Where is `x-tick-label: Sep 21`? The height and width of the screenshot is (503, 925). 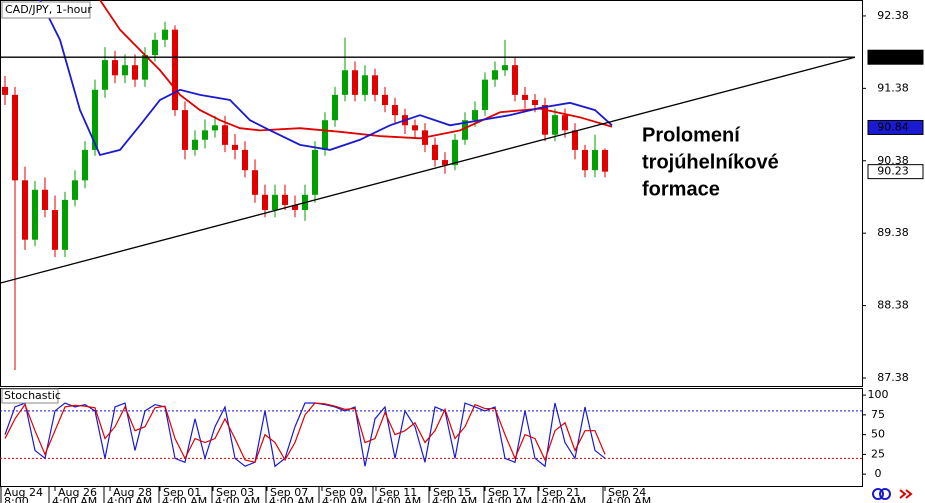 x-tick-label: Sep 21 is located at coordinates (561, 492).